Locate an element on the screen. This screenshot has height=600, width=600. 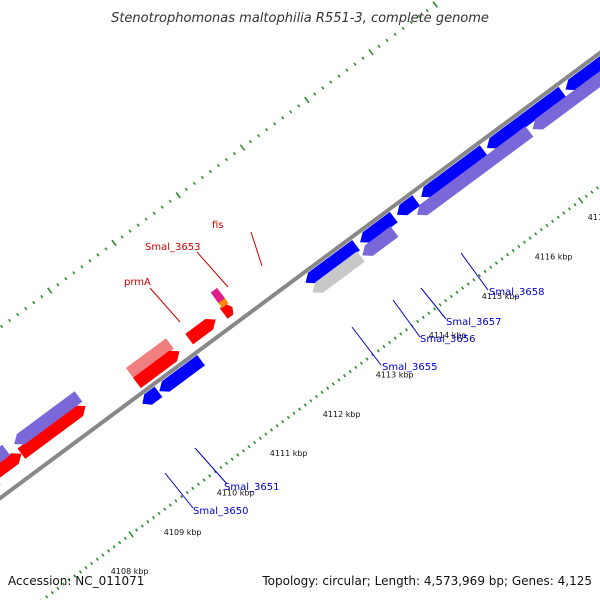
gene-label: Smal_3650 is located at coordinates (220, 511).